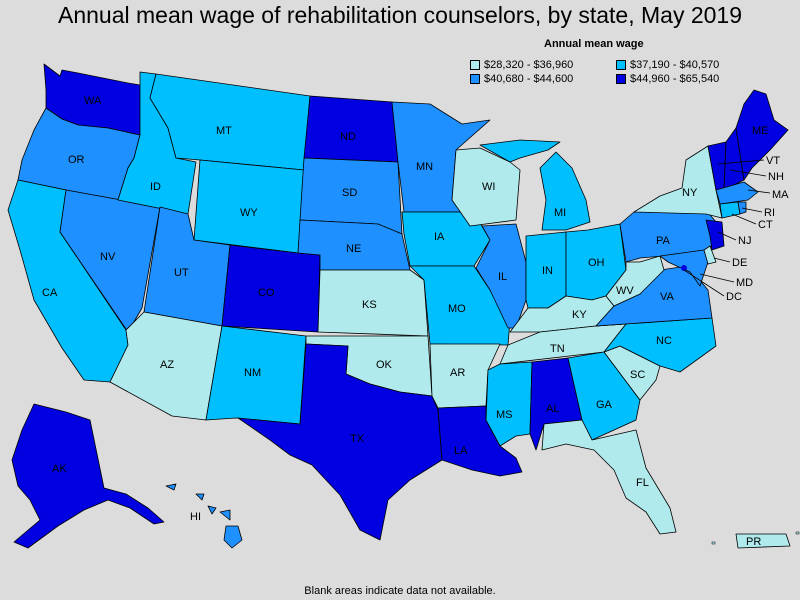 The height and width of the screenshot is (600, 800). I want to click on state-MO, so click(460, 305).